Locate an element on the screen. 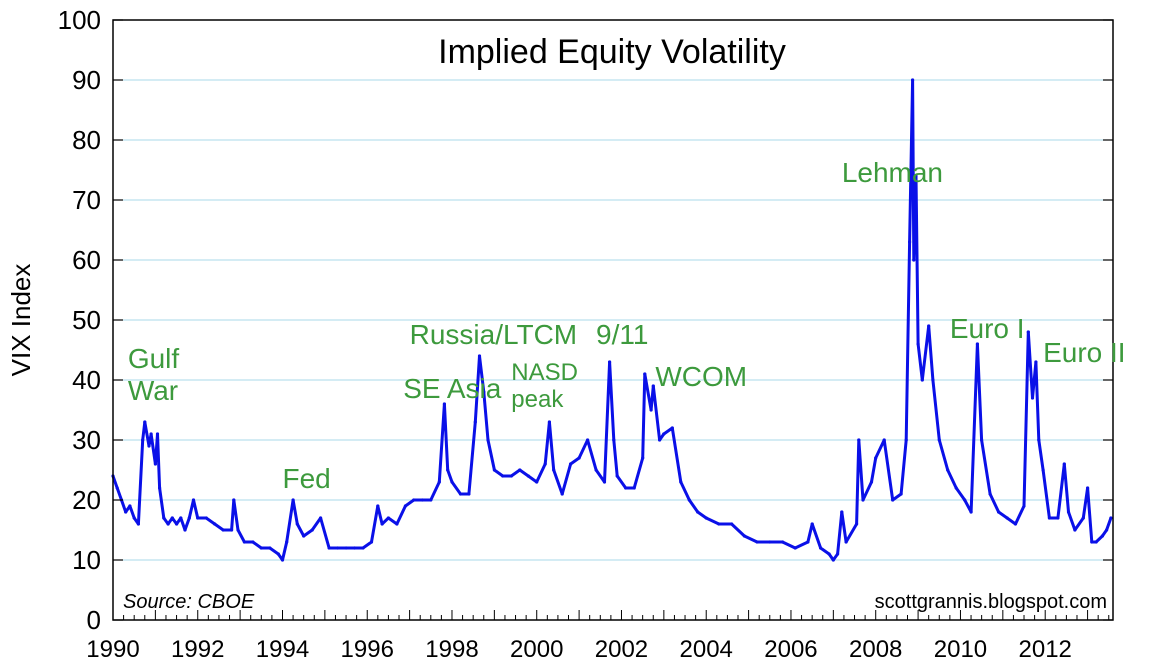 This screenshot has width=1170, height=668. x-tick-label: 1992 is located at coordinates (197, 649).